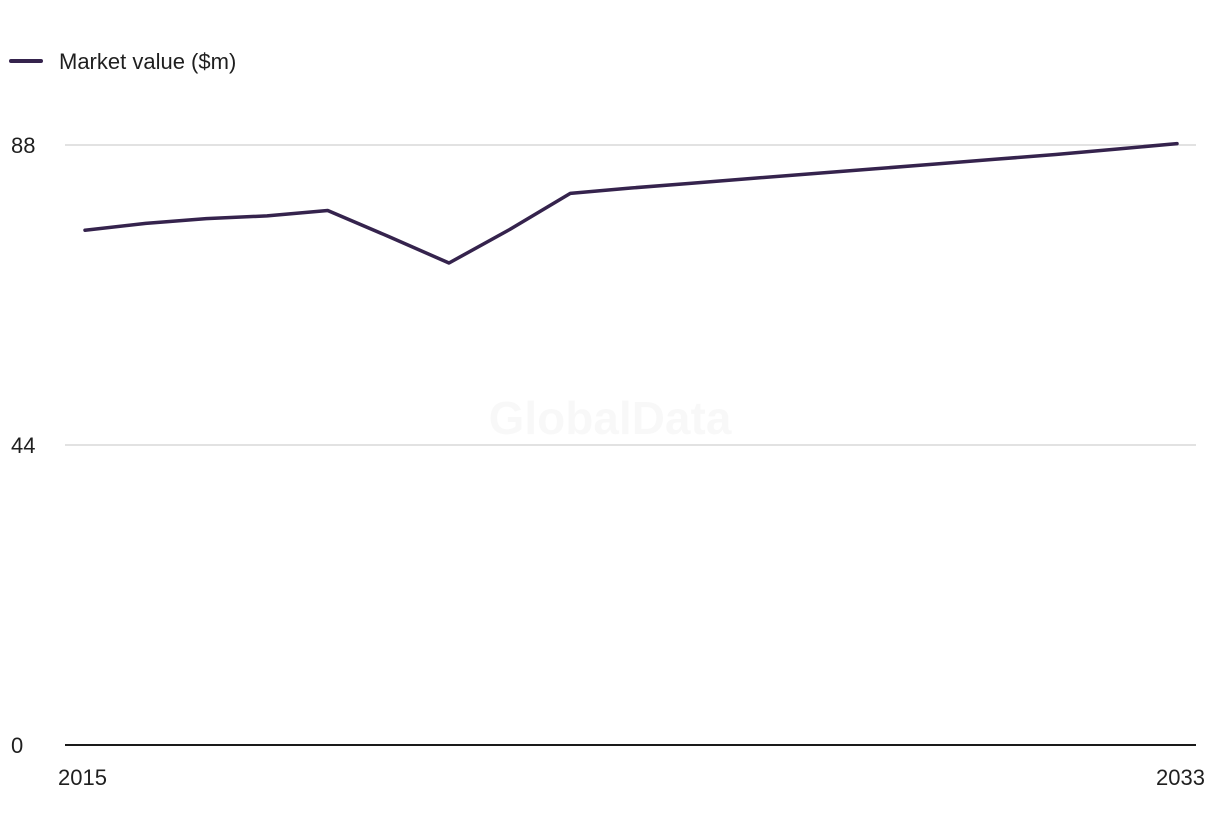 Image resolution: width=1220 pixels, height=836 pixels. I want to click on legend: Market value ($m), so click(122, 61).